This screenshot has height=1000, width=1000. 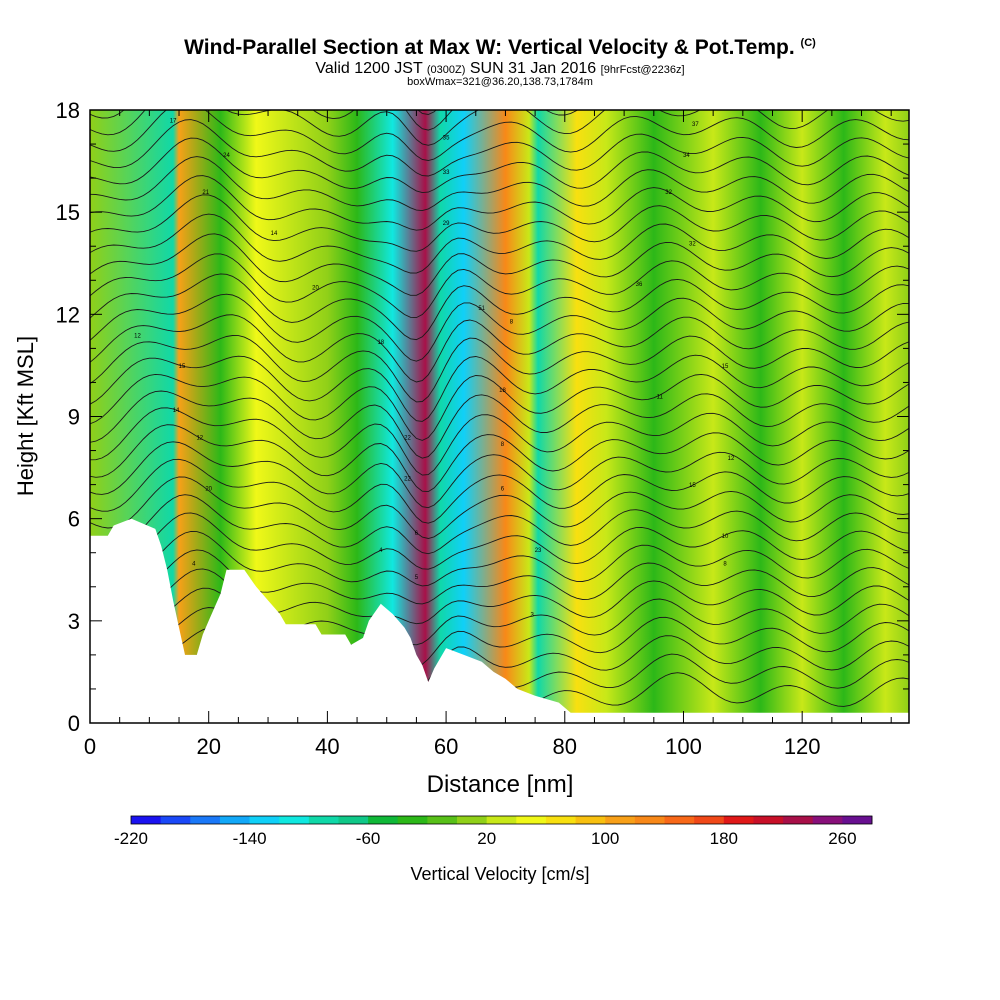 What do you see at coordinates (173, 122) in the screenshot?
I see `contour-label: 17` at bounding box center [173, 122].